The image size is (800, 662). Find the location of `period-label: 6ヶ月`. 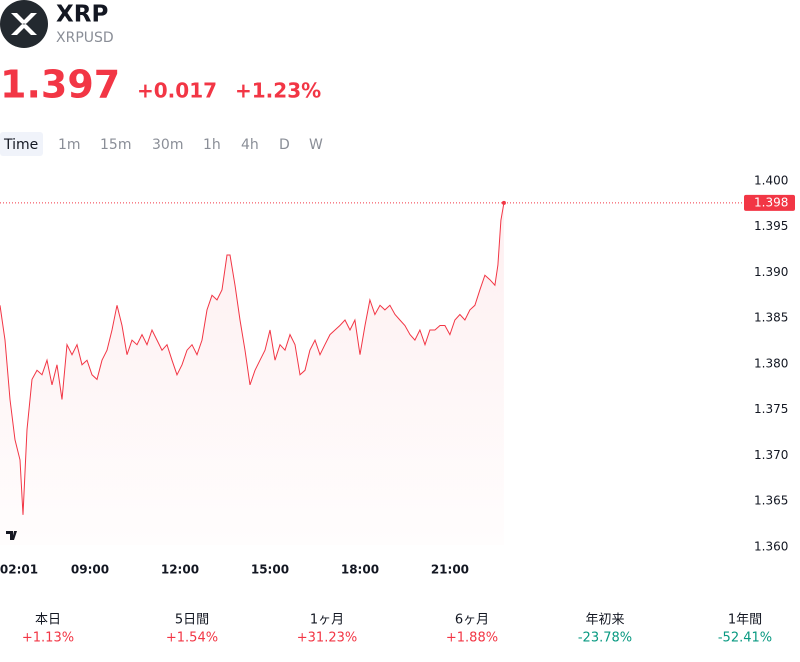

period-label: 6ヶ月 is located at coordinates (472, 620).